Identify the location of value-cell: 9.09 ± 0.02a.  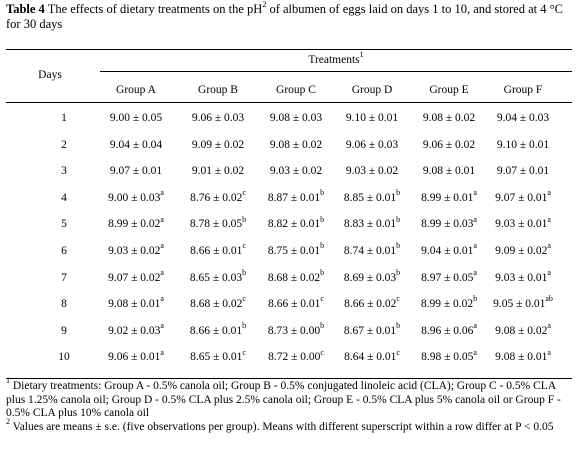
(523, 249).